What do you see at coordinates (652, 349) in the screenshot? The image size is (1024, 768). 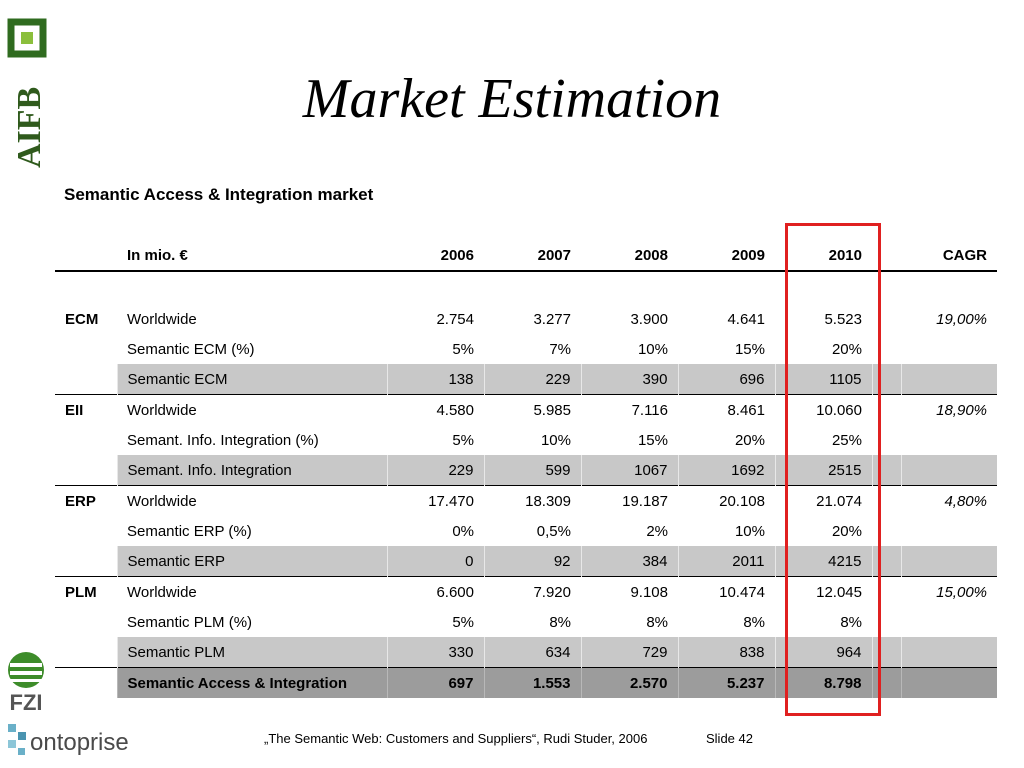 I see `value-2008: 10%` at bounding box center [652, 349].